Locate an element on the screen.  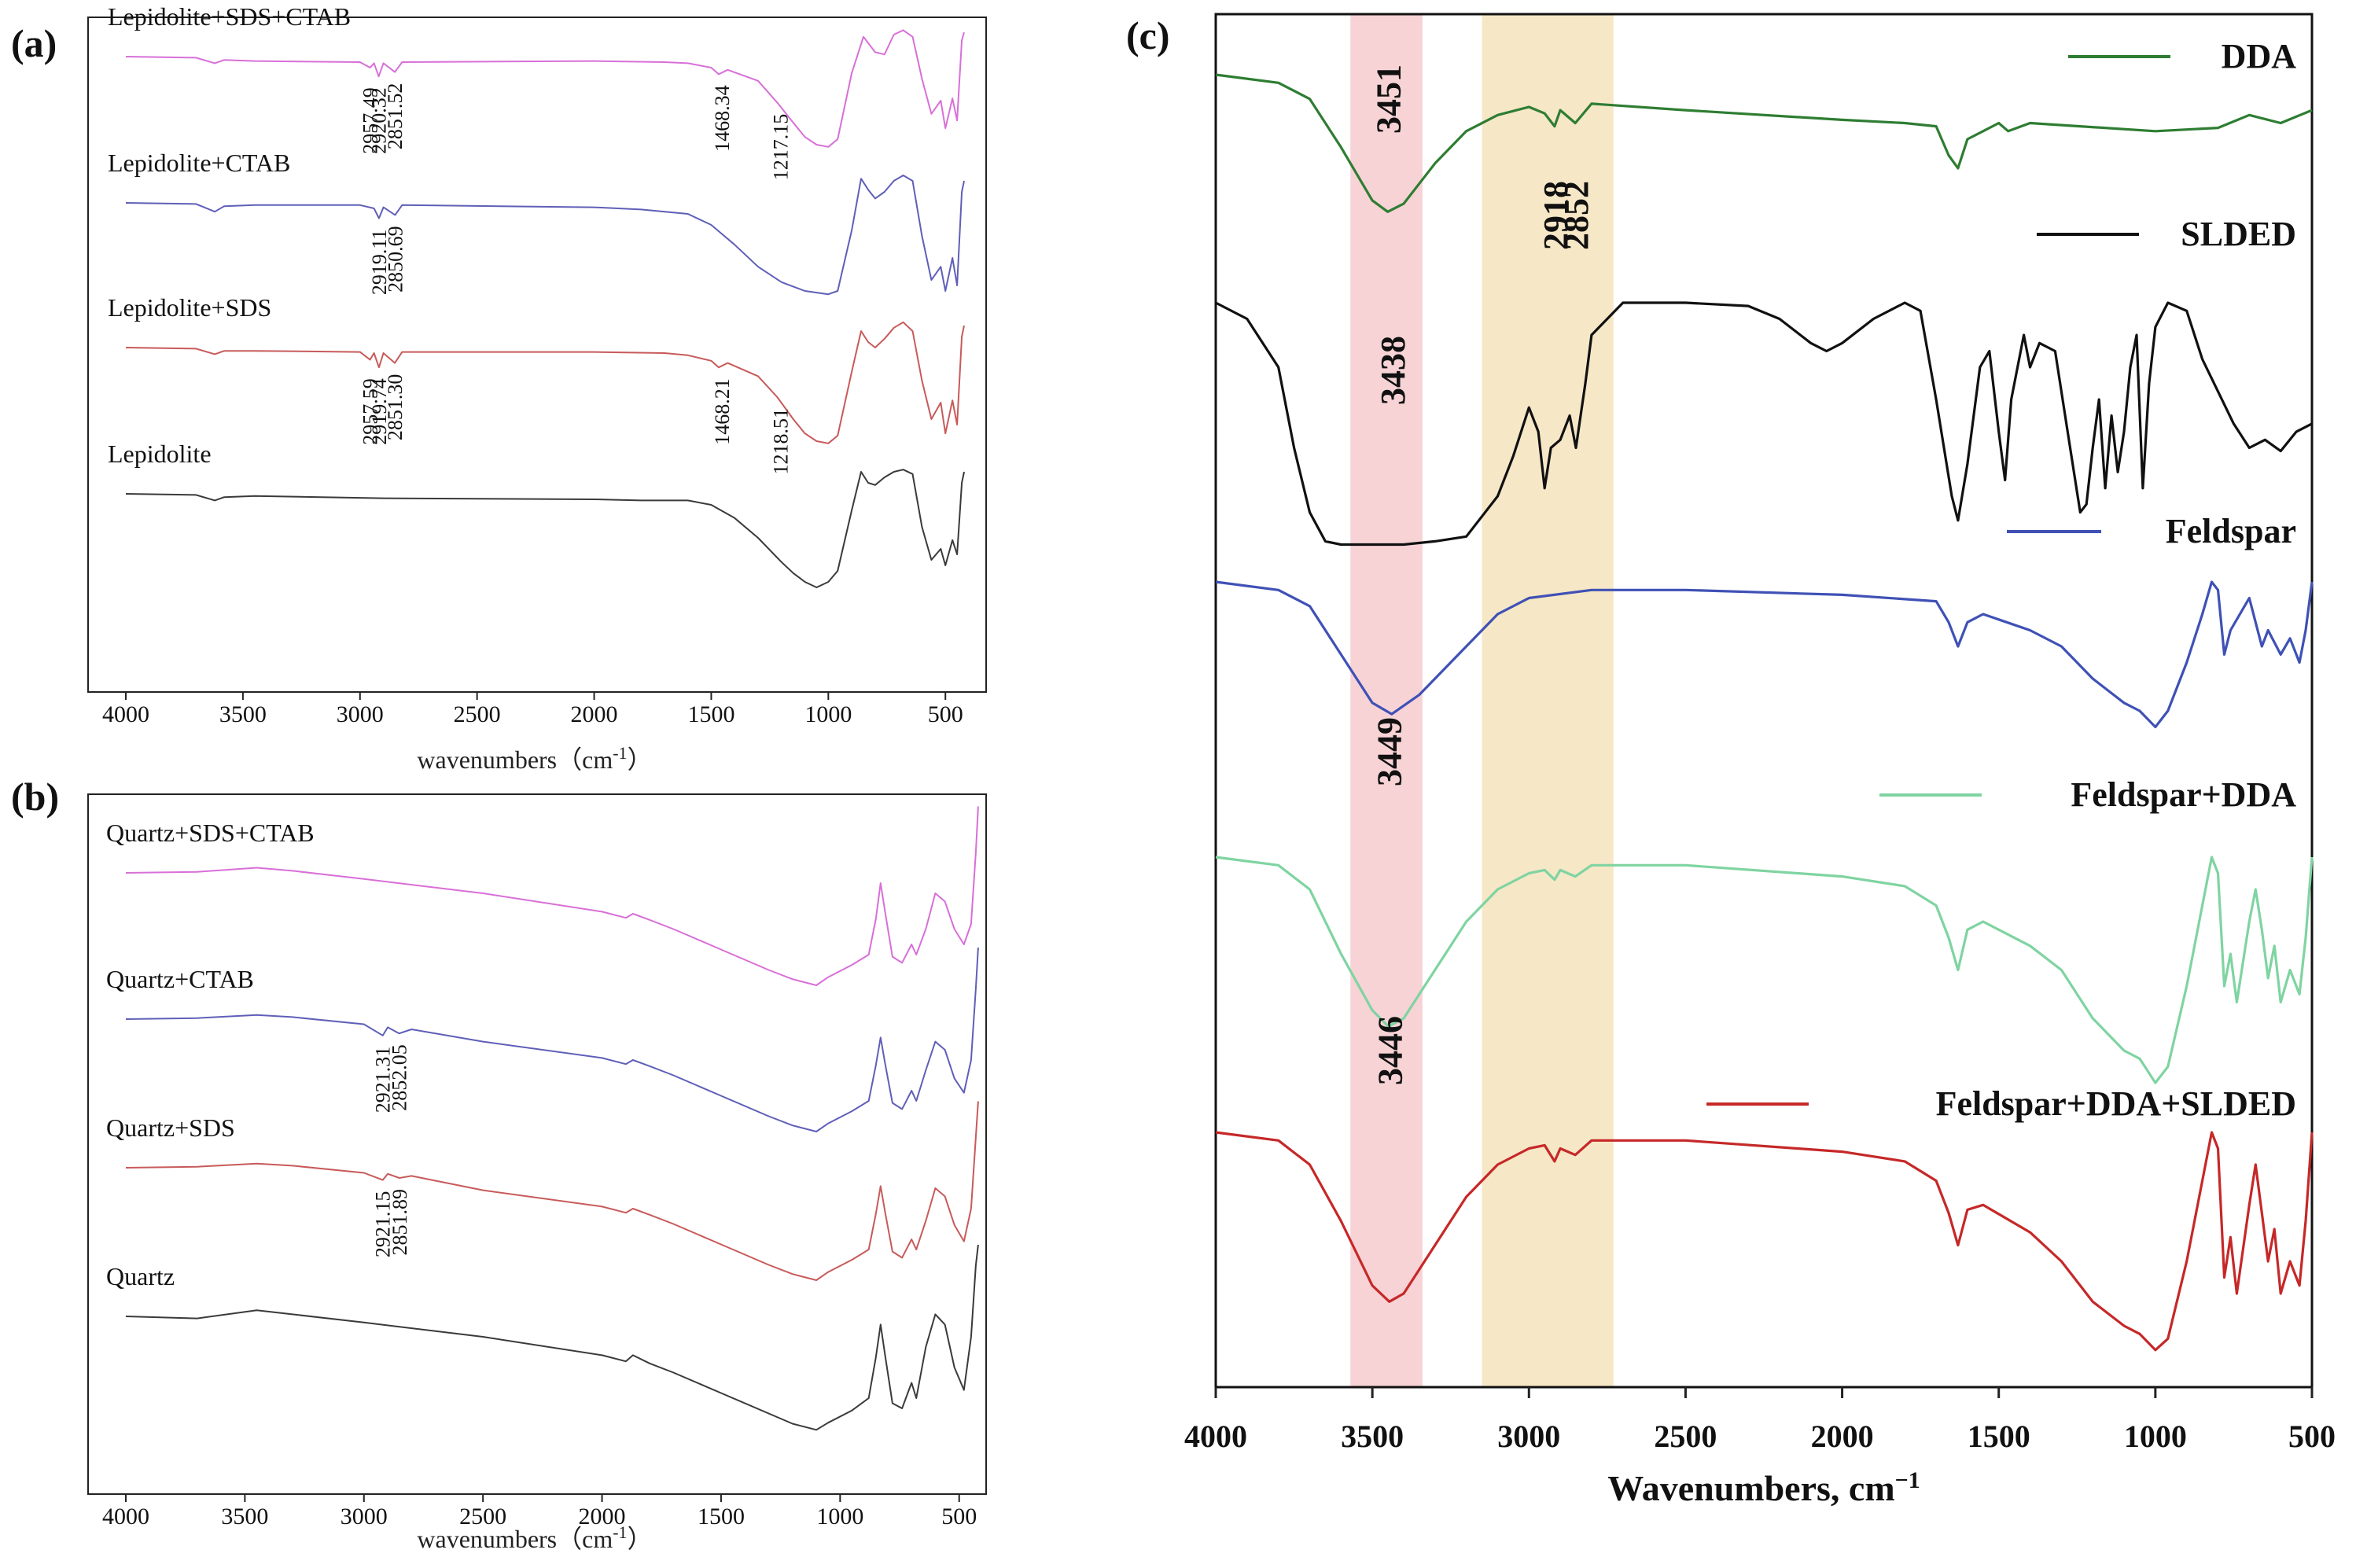
series-label: Lepidolite+CTAB is located at coordinates (199, 163).